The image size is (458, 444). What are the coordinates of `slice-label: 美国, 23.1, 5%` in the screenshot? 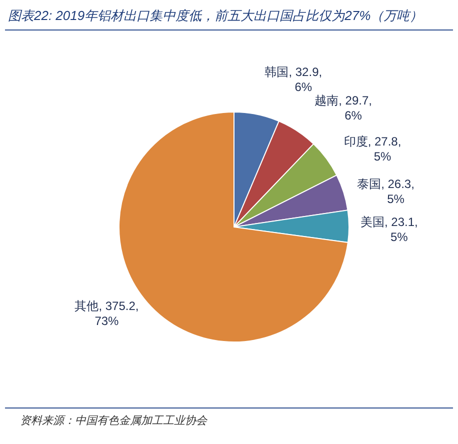 It's located at (389, 229).